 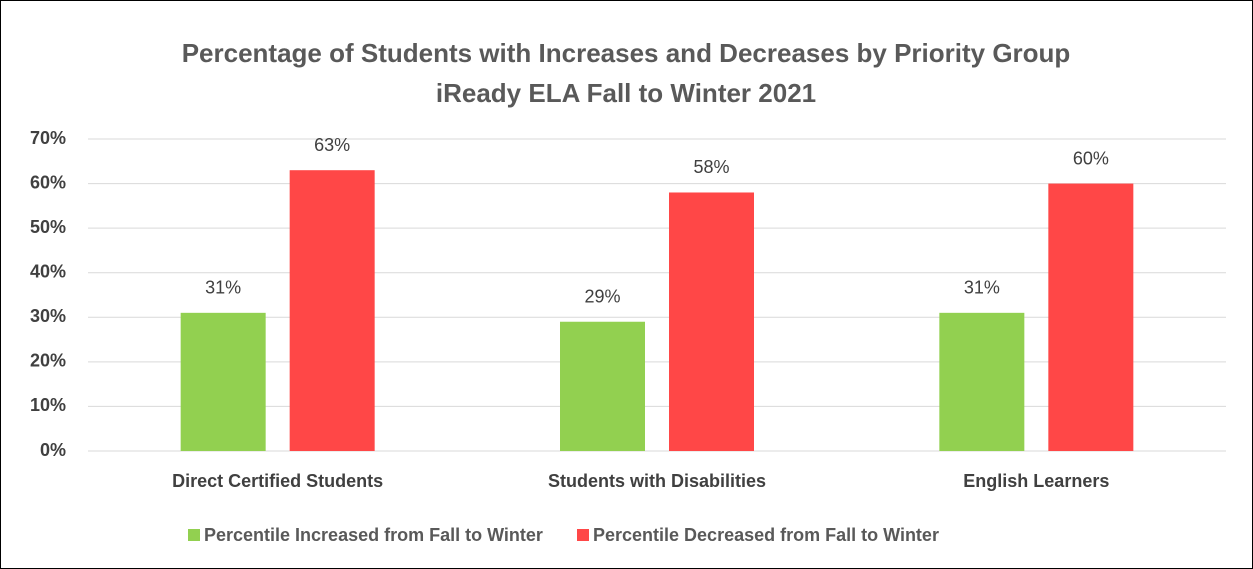 What do you see at coordinates (48, 138) in the screenshot?
I see `y-tick-label: 70%` at bounding box center [48, 138].